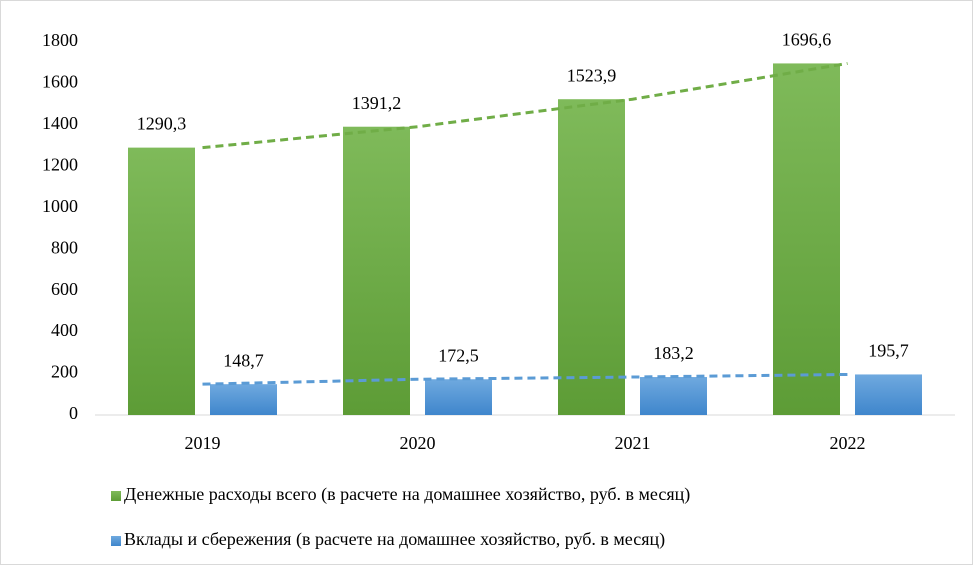 This screenshot has height=565, width=973. Describe the element at coordinates (60, 82) in the screenshot. I see `y-tick-label: 1600` at that location.